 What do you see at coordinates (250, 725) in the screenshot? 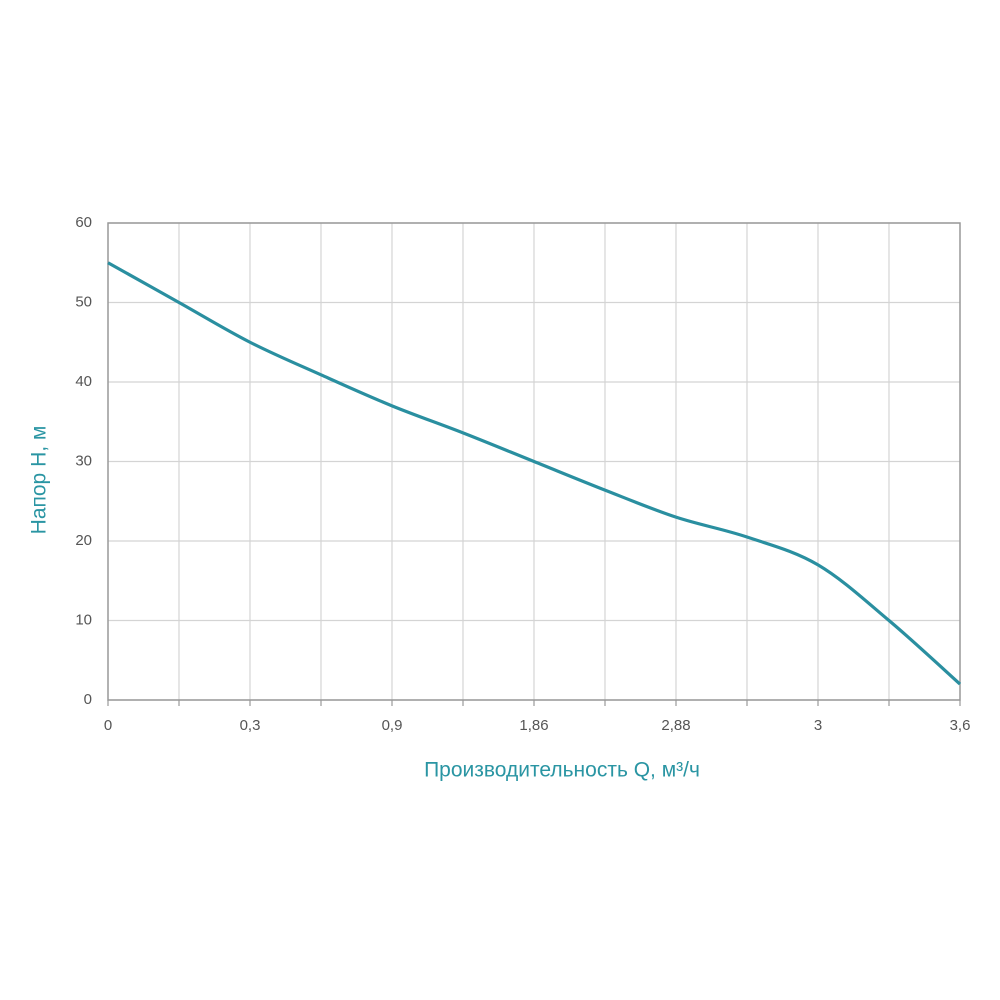
I see `x-tick-label: 0,3` at bounding box center [250, 725].